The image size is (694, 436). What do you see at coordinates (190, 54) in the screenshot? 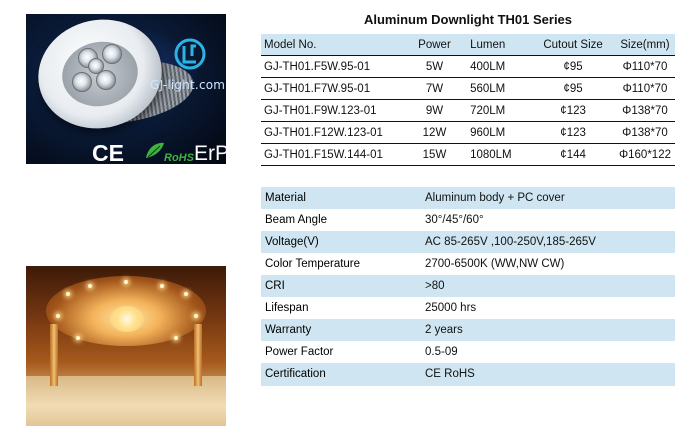
I see `gj-logo-icon` at bounding box center [190, 54].